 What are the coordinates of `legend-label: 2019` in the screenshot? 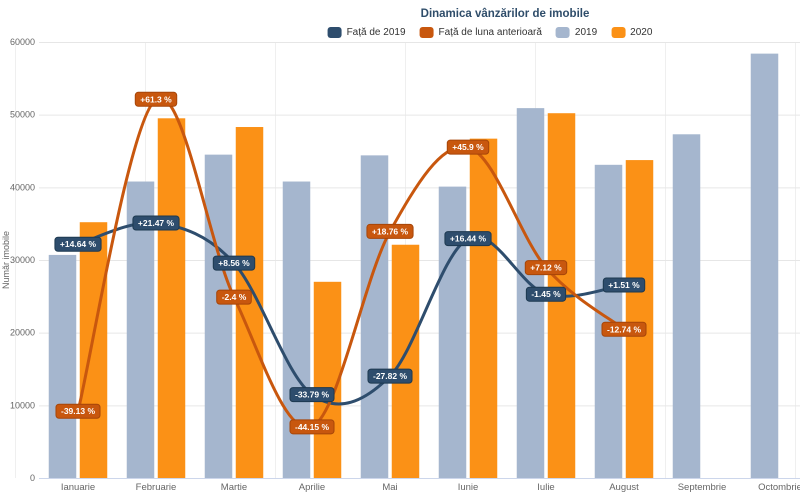 It's located at (586, 32).